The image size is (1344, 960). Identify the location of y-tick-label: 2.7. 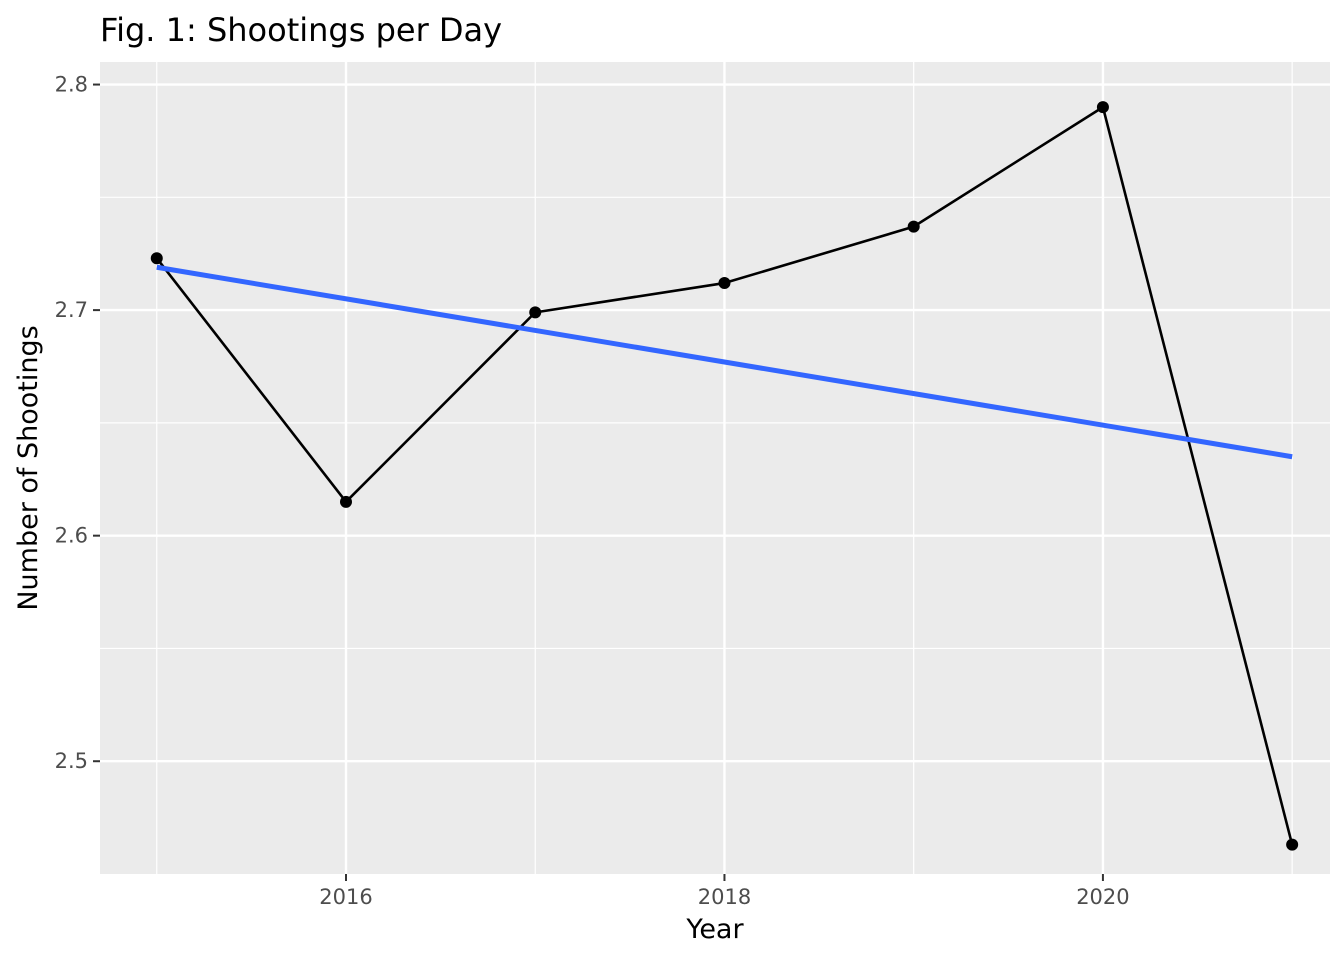
(71, 310).